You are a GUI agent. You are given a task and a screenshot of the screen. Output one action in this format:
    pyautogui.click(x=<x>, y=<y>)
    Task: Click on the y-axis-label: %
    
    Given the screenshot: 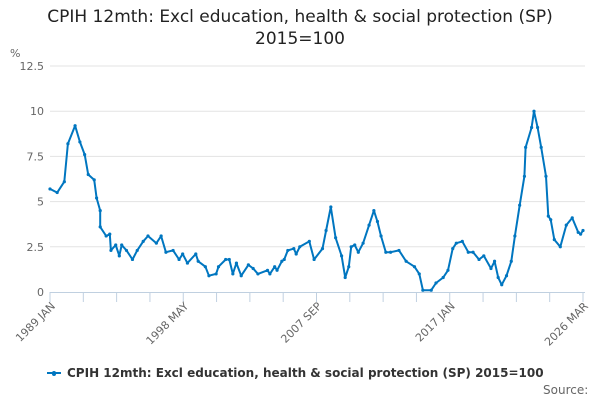 What is the action you would take?
    pyautogui.click(x=15, y=53)
    